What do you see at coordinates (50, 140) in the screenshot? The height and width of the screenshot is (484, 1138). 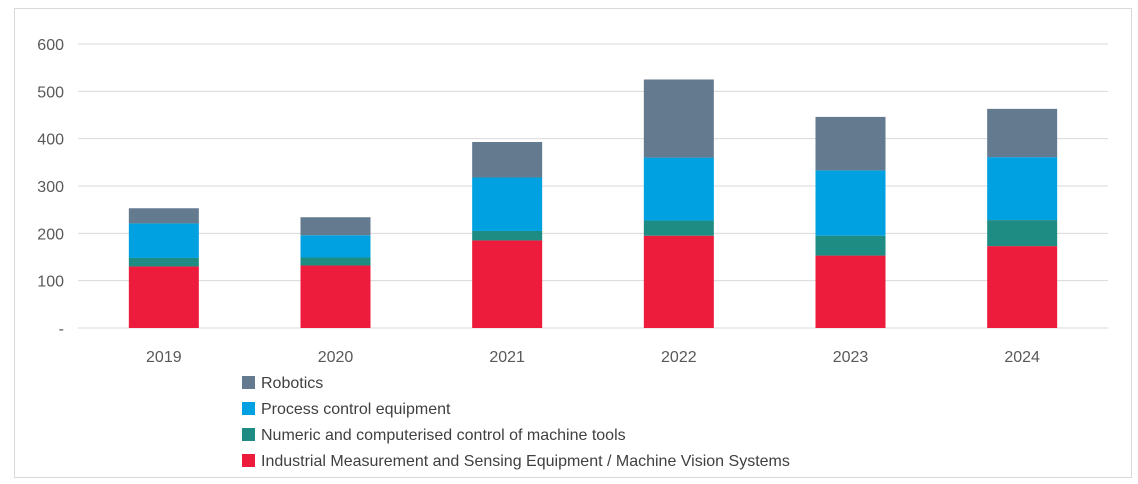 I see `y-tick-label: 400` at bounding box center [50, 140].